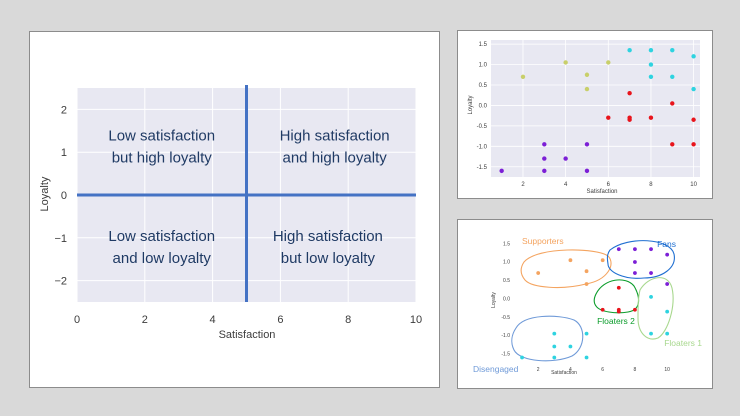 The image size is (740, 416). What do you see at coordinates (570, 370) in the screenshot?
I see `x-tick-label: 4` at bounding box center [570, 370].